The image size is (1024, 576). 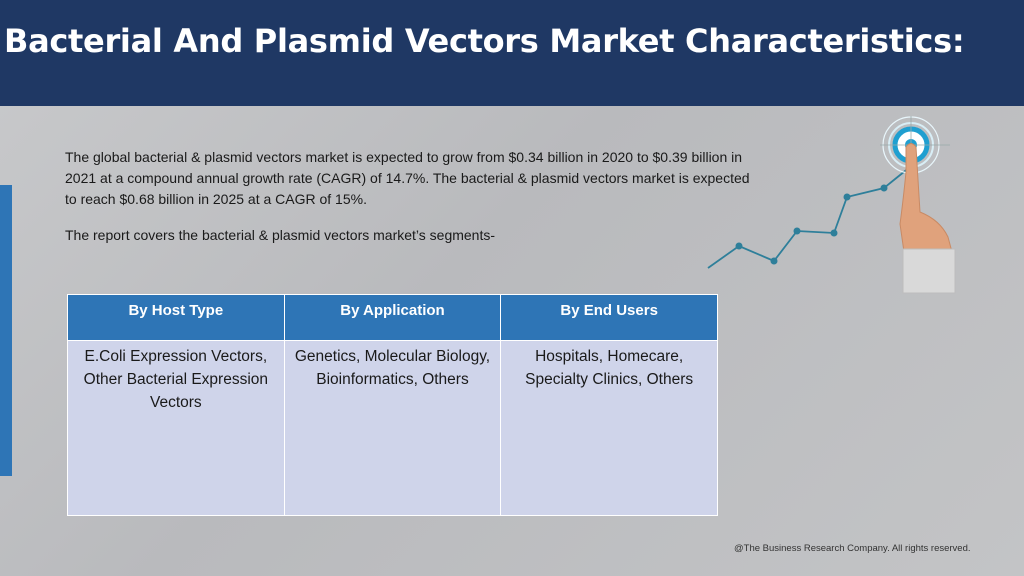 I want to click on pointing-hand-icon, so click(x=927, y=218).